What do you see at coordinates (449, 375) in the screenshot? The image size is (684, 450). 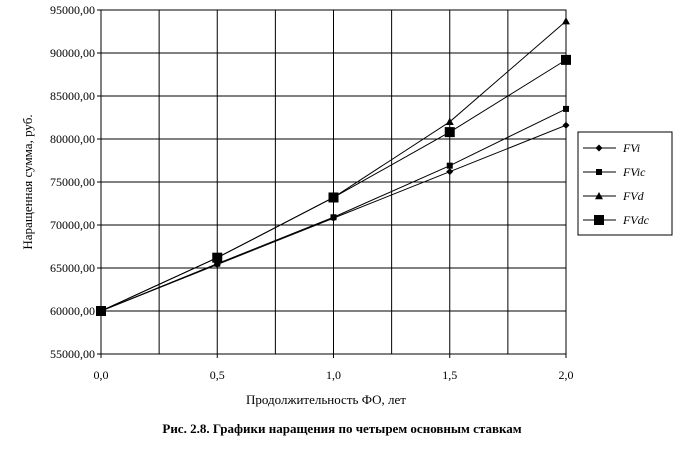 I see `x-tick-label: 1,5` at bounding box center [449, 375].